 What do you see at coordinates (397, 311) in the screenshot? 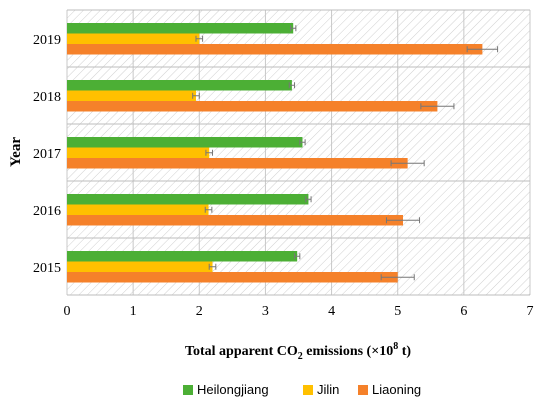
I see `x-tick-5: 5` at bounding box center [397, 311].